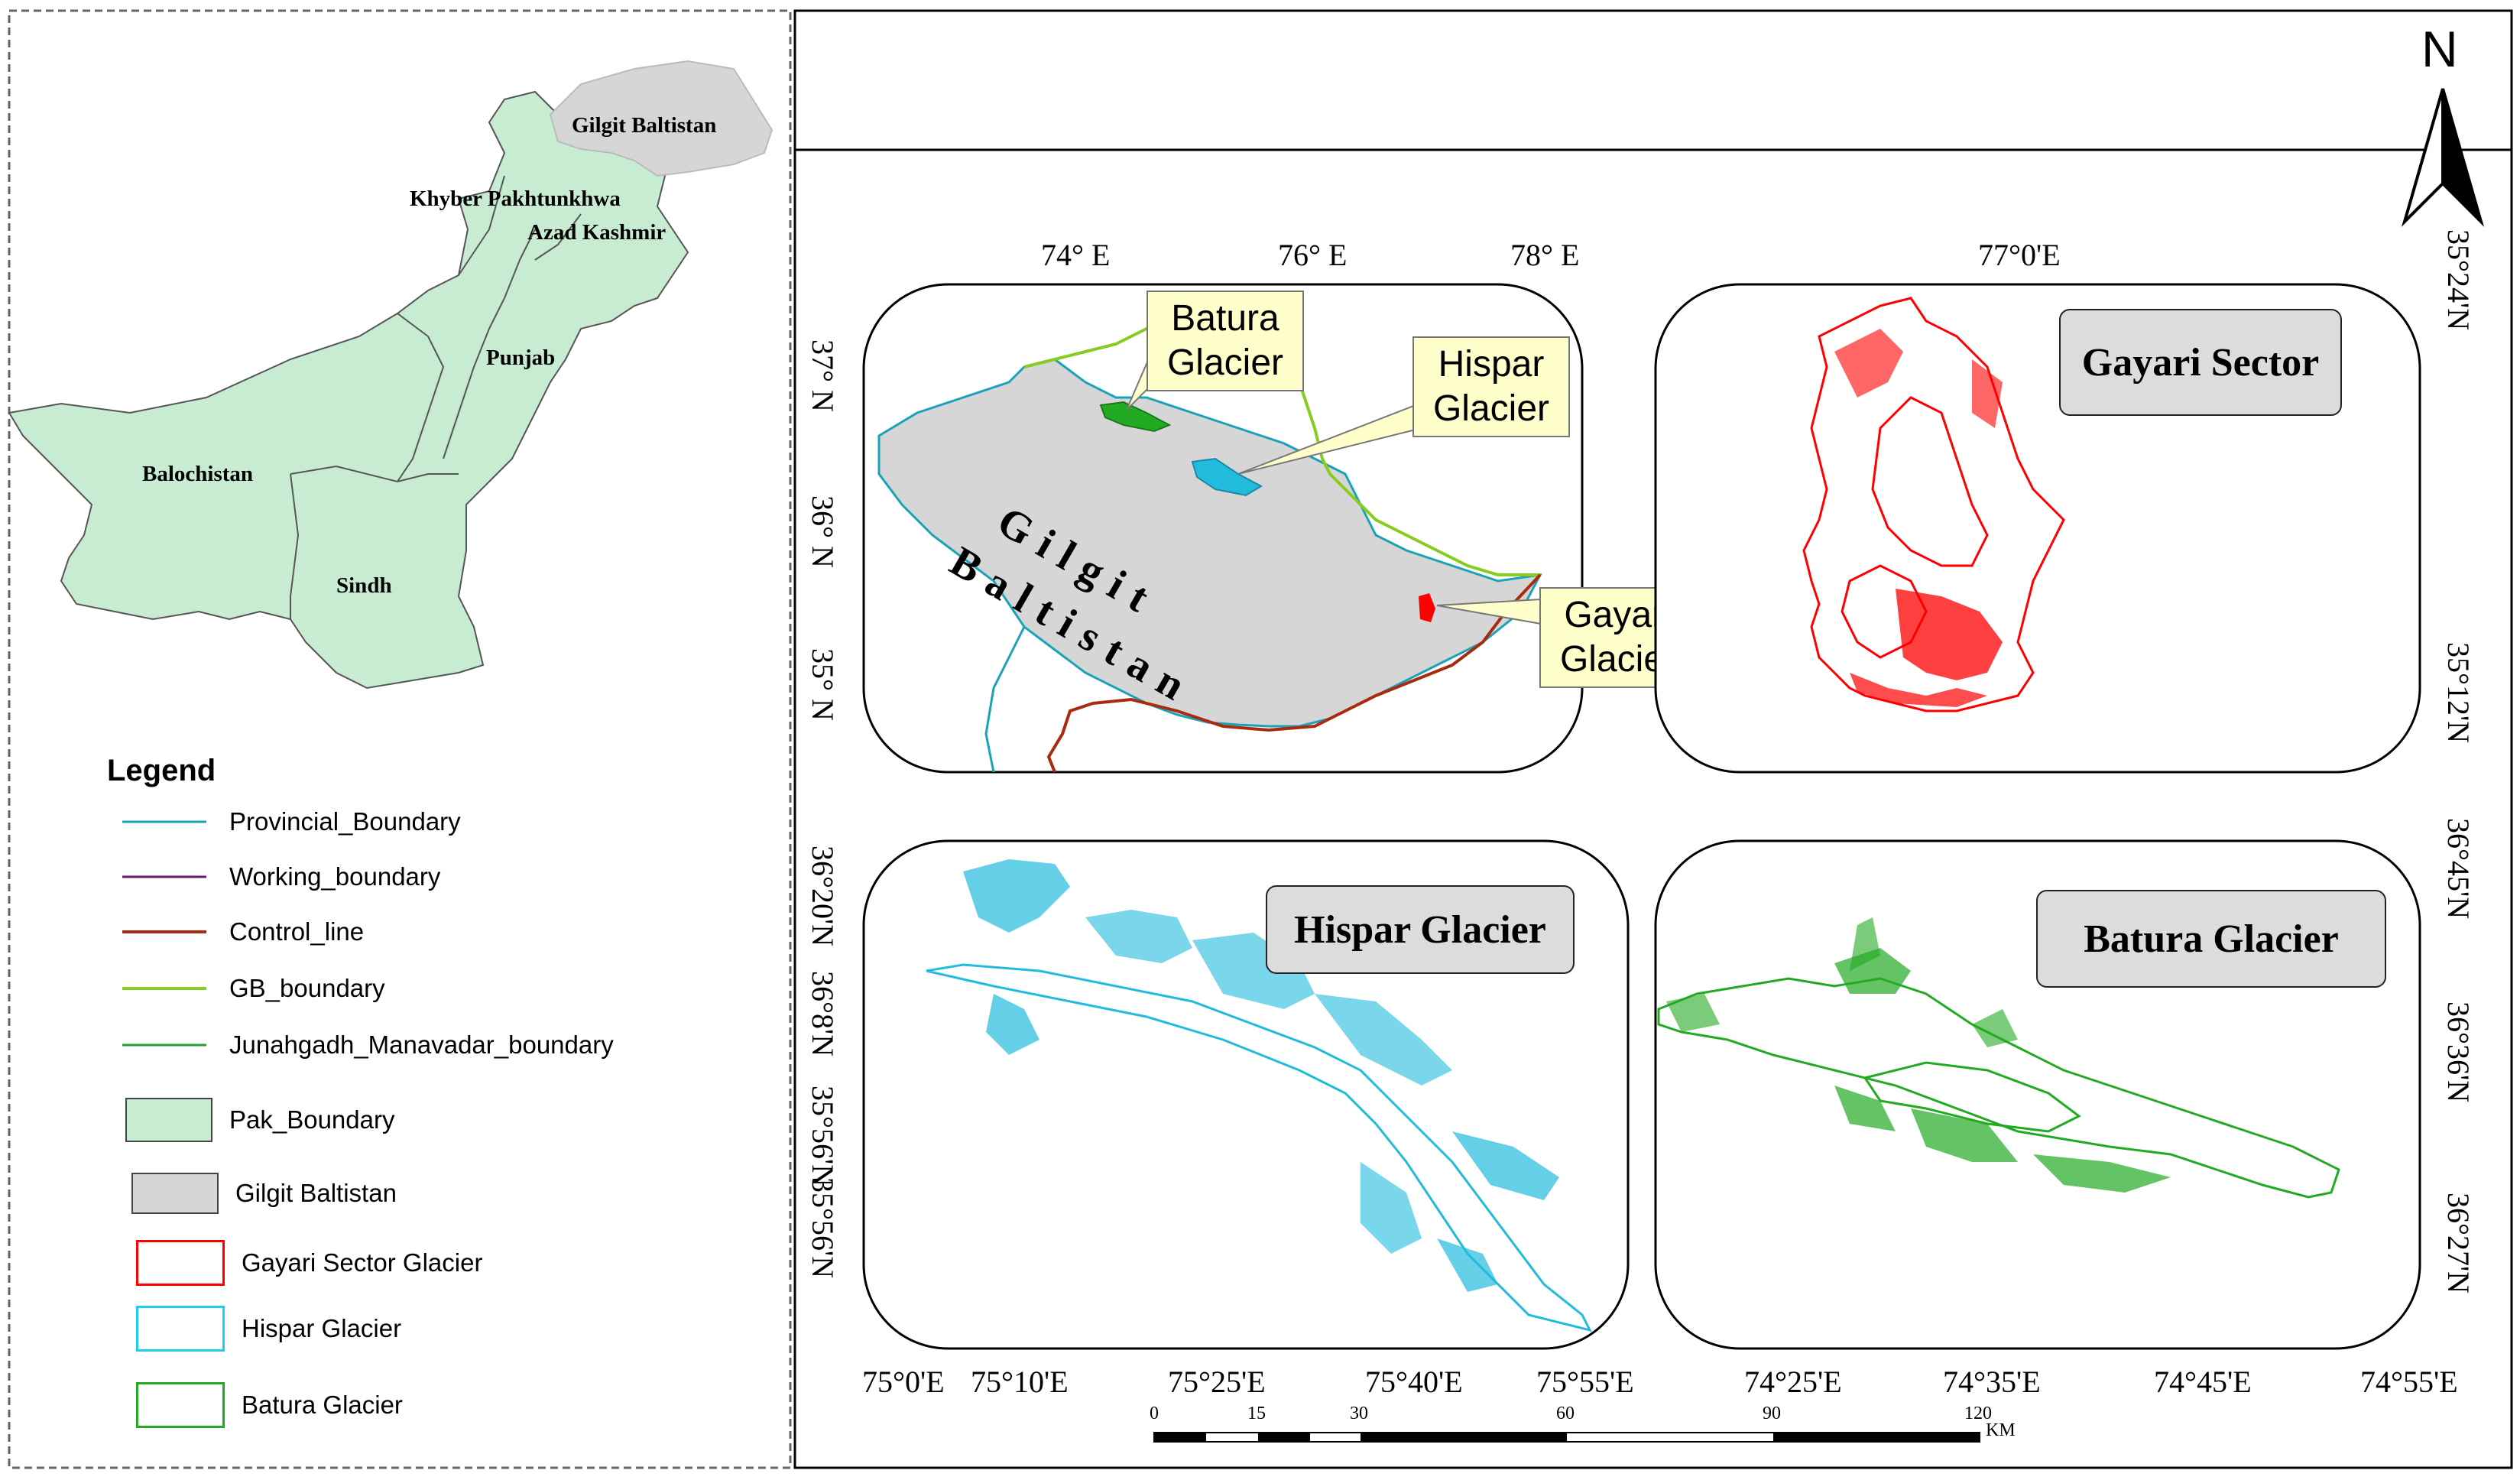 This screenshot has width=2520, height=1480. Describe the element at coordinates (2409, 1382) in the screenshot. I see `coord-batura-bottom-4: 74°55'E` at that location.